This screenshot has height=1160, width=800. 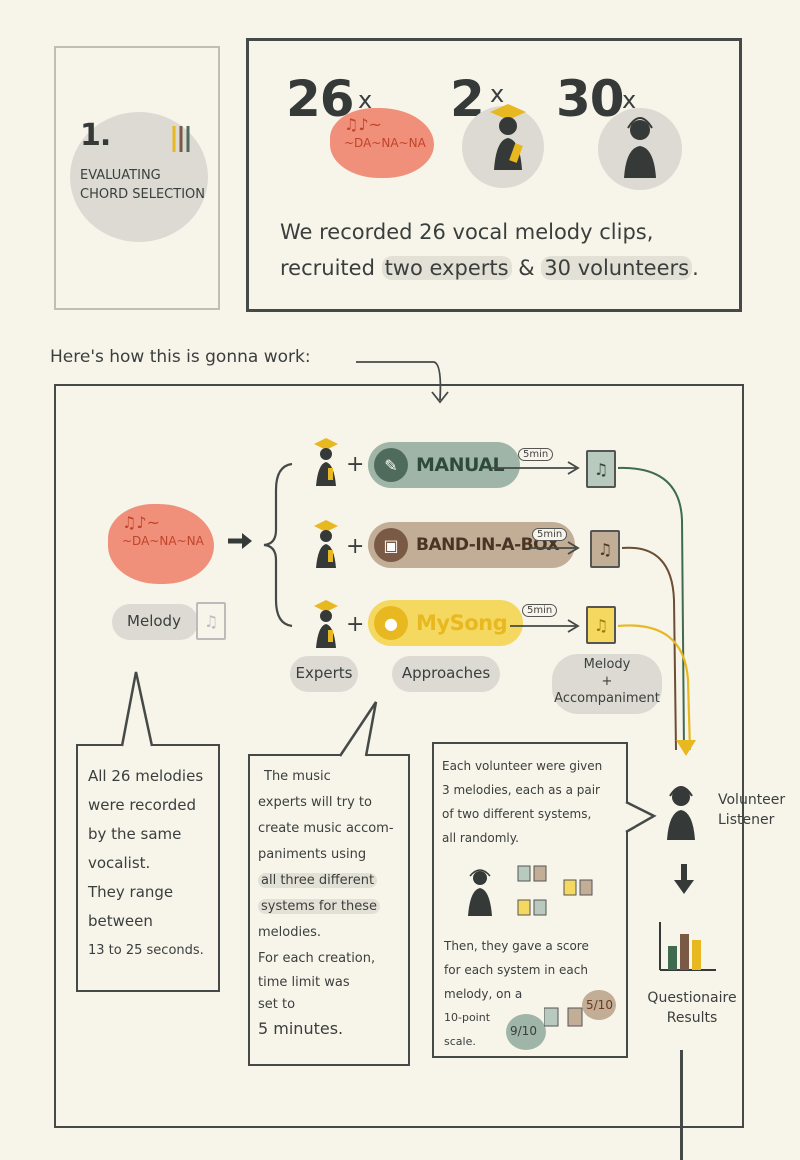 I want to click on experts-line-5-text: all three different, so click(x=318, y=880).